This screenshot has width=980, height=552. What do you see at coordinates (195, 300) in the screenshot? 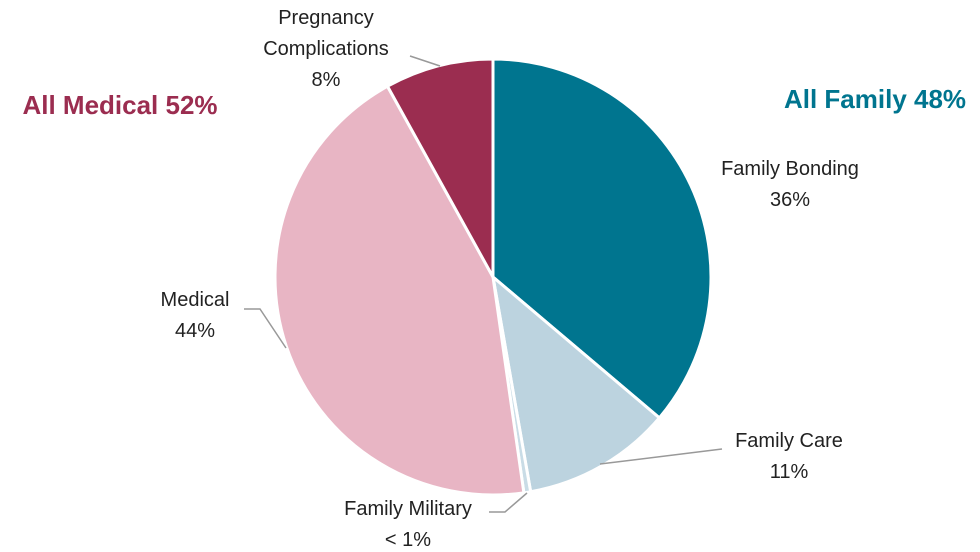
I see `slice-name: Medical` at bounding box center [195, 300].